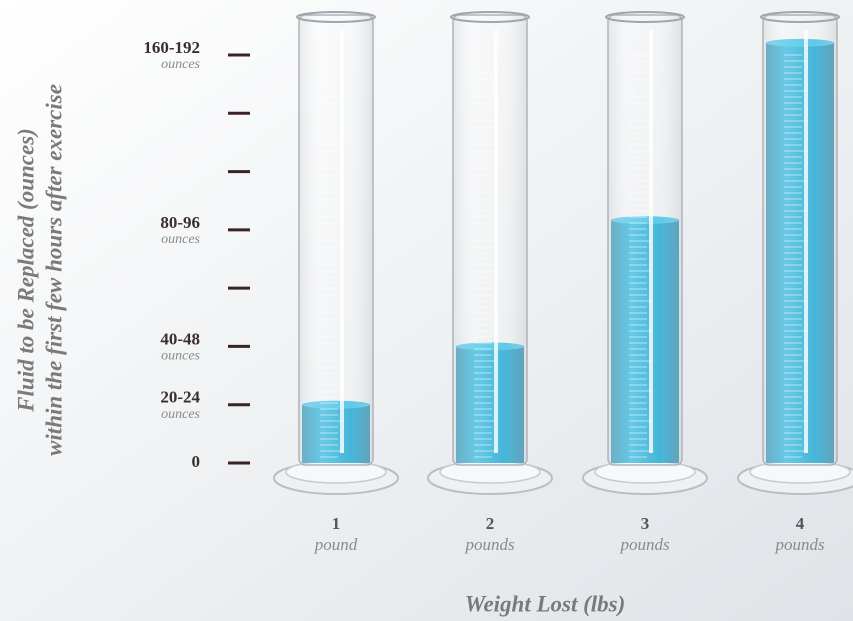  I want to click on x-tick-label: 4, so click(800, 523).